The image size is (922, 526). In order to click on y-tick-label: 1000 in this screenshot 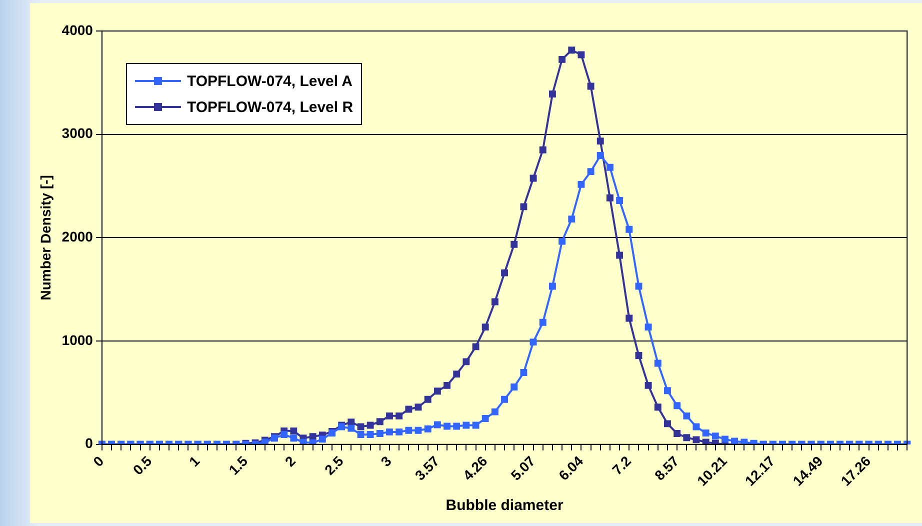, I will do `click(78, 340)`.